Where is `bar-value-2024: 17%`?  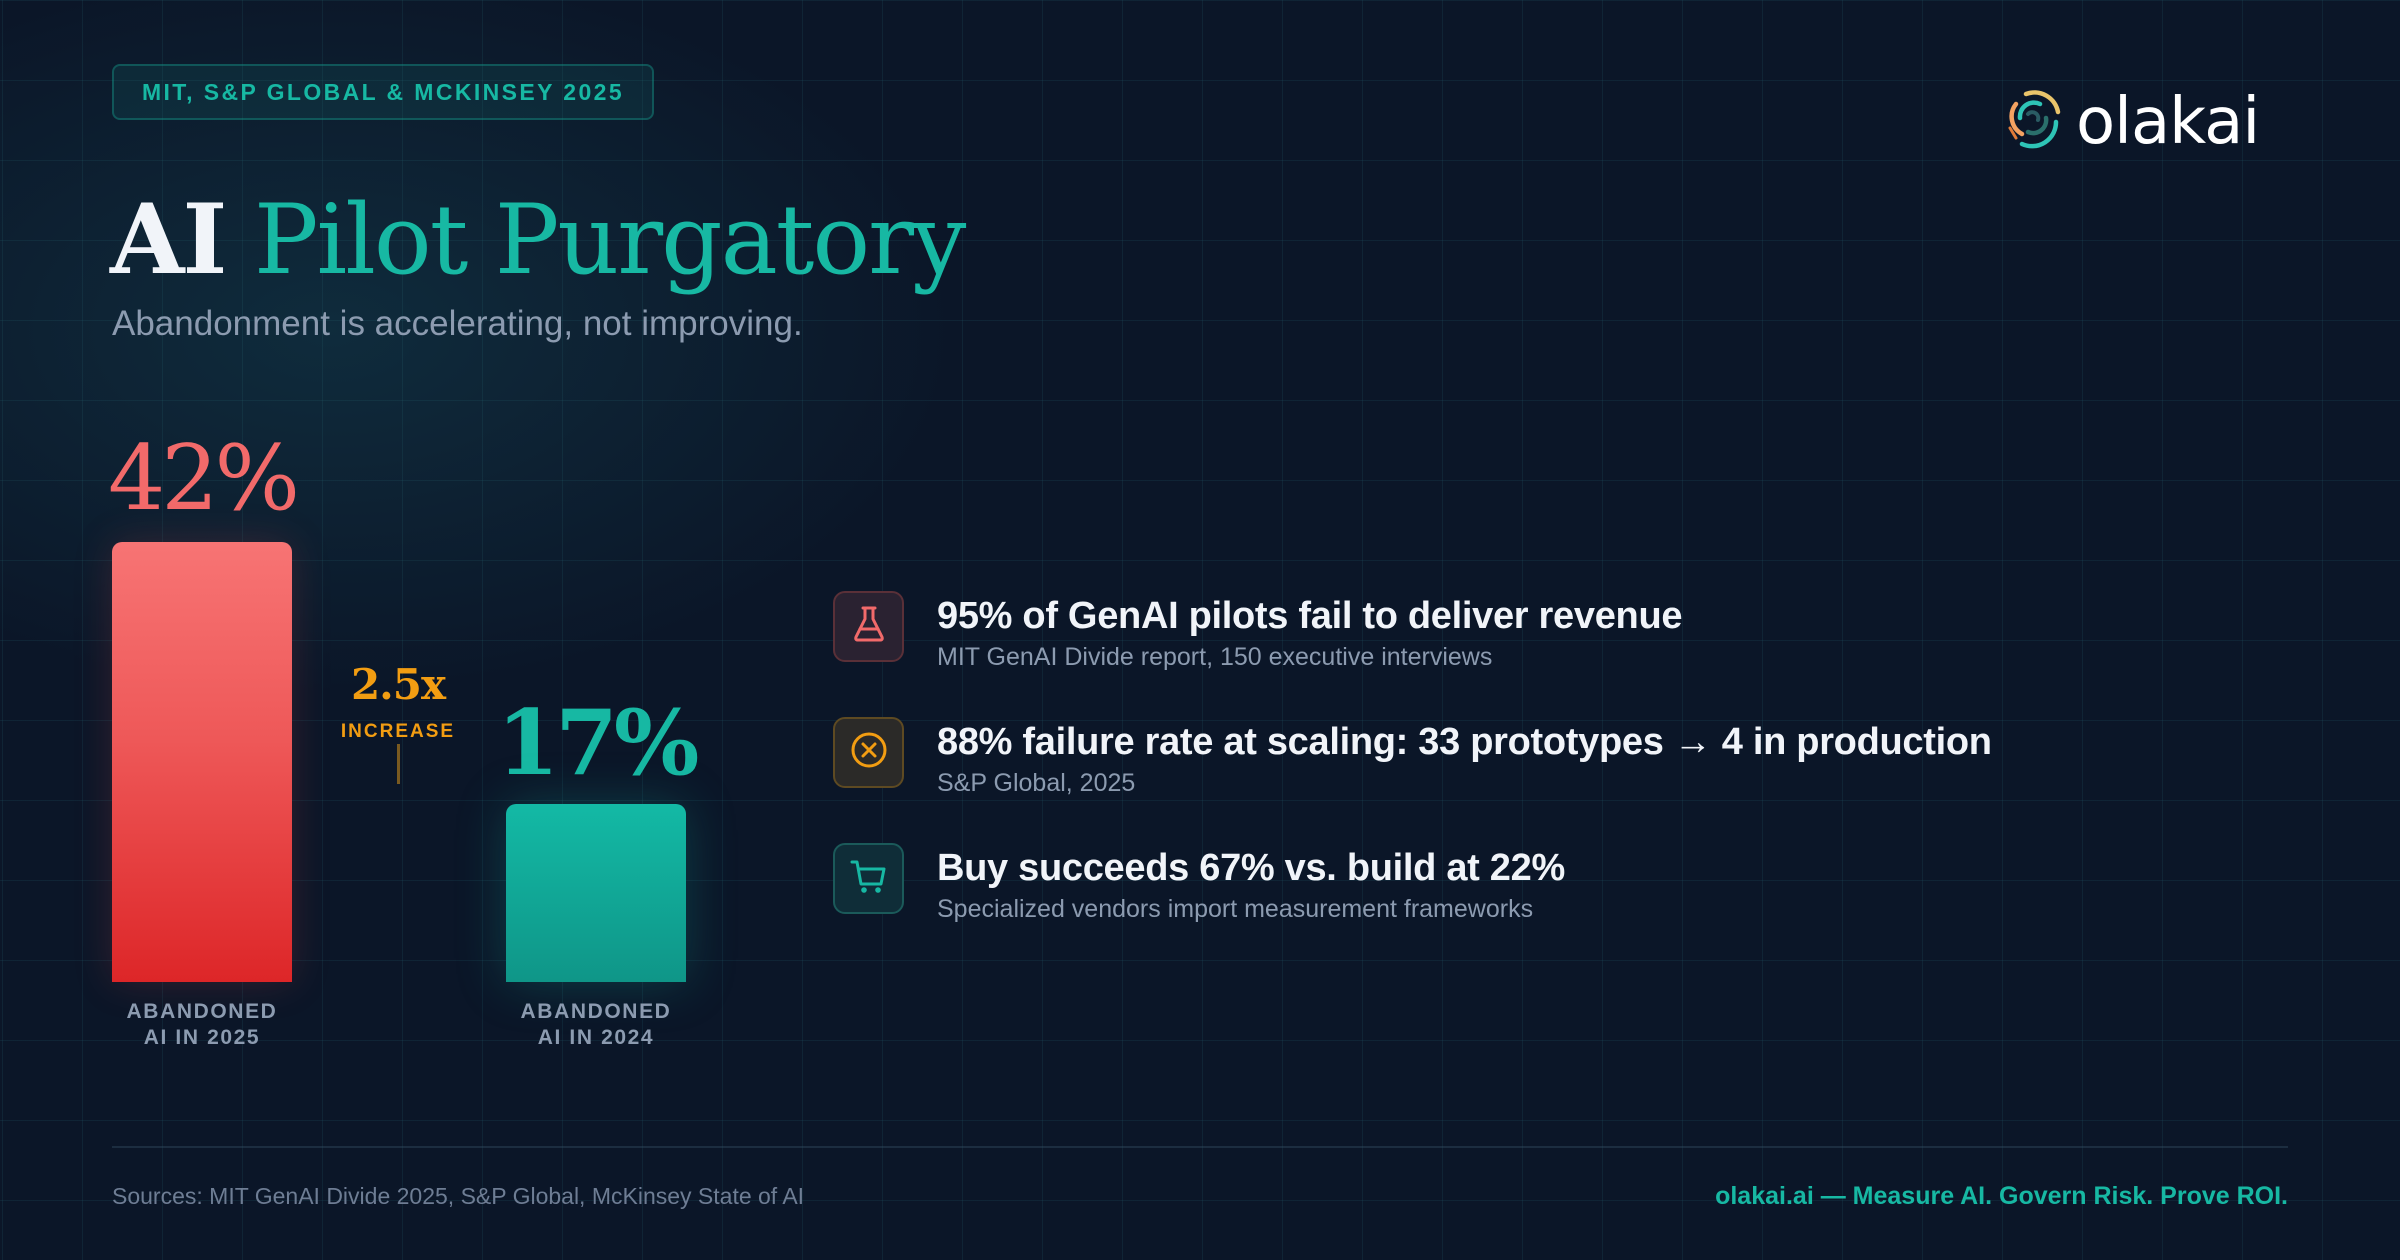
bar-value-2024: 17% is located at coordinates (598, 743).